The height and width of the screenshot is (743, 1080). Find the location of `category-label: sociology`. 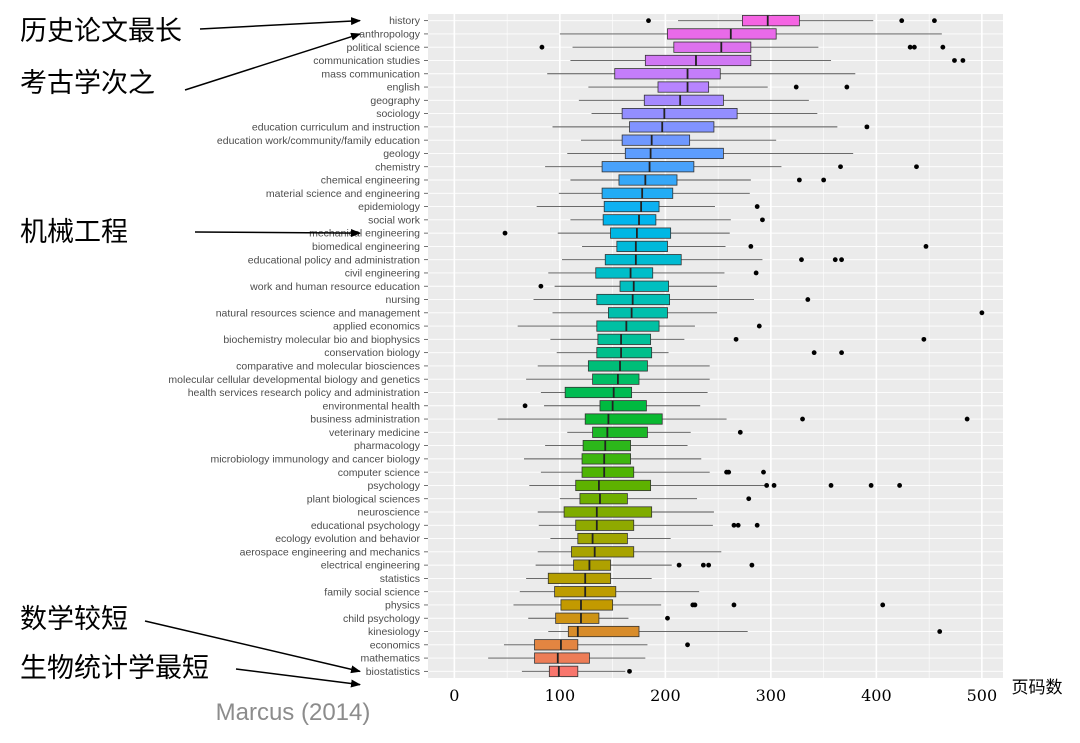

category-label: sociology is located at coordinates (398, 114).